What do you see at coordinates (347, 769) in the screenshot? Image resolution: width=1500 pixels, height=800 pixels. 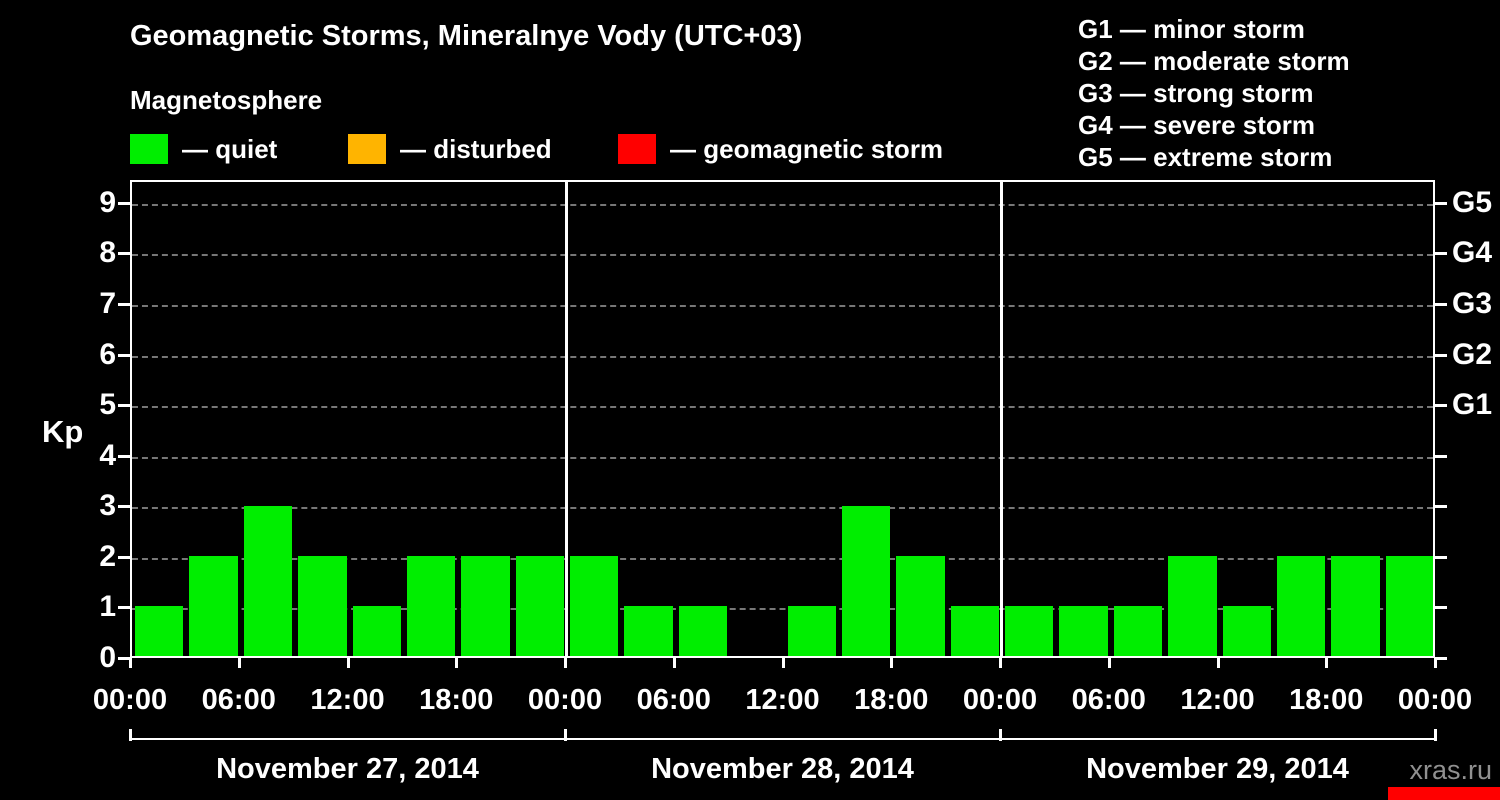 I see `date-label: November 27, 2014` at bounding box center [347, 769].